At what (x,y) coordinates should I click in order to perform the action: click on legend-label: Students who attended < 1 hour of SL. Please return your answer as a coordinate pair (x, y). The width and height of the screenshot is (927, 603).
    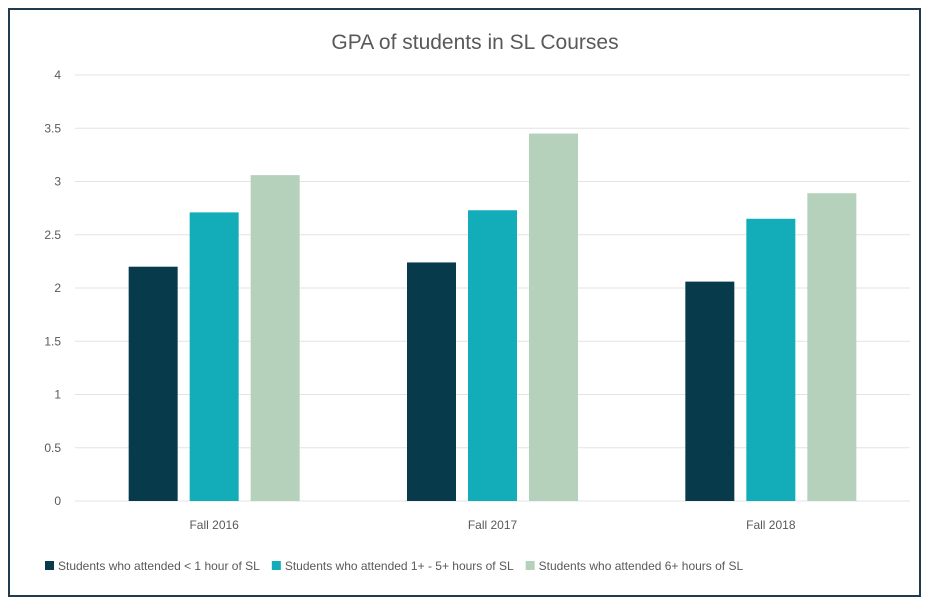
    Looking at the image, I should click on (159, 566).